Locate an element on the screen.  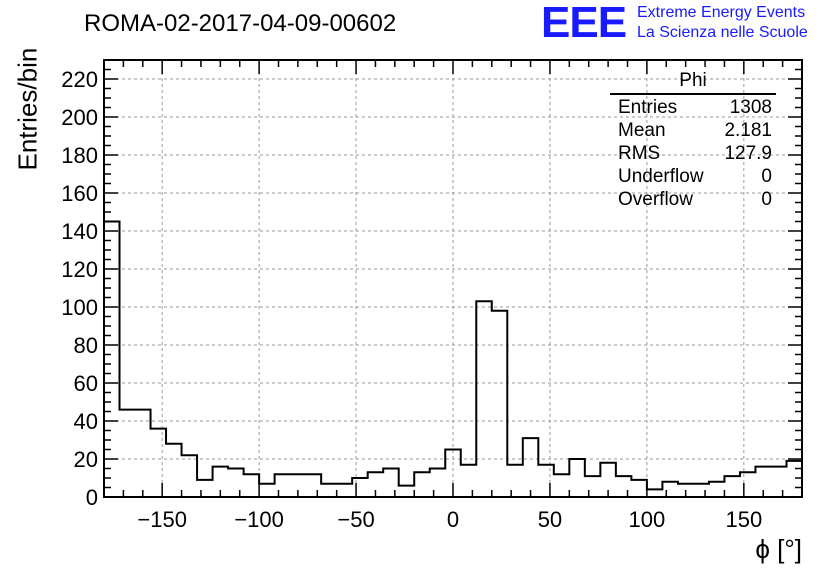
stats-label: RMS is located at coordinates (639, 153).